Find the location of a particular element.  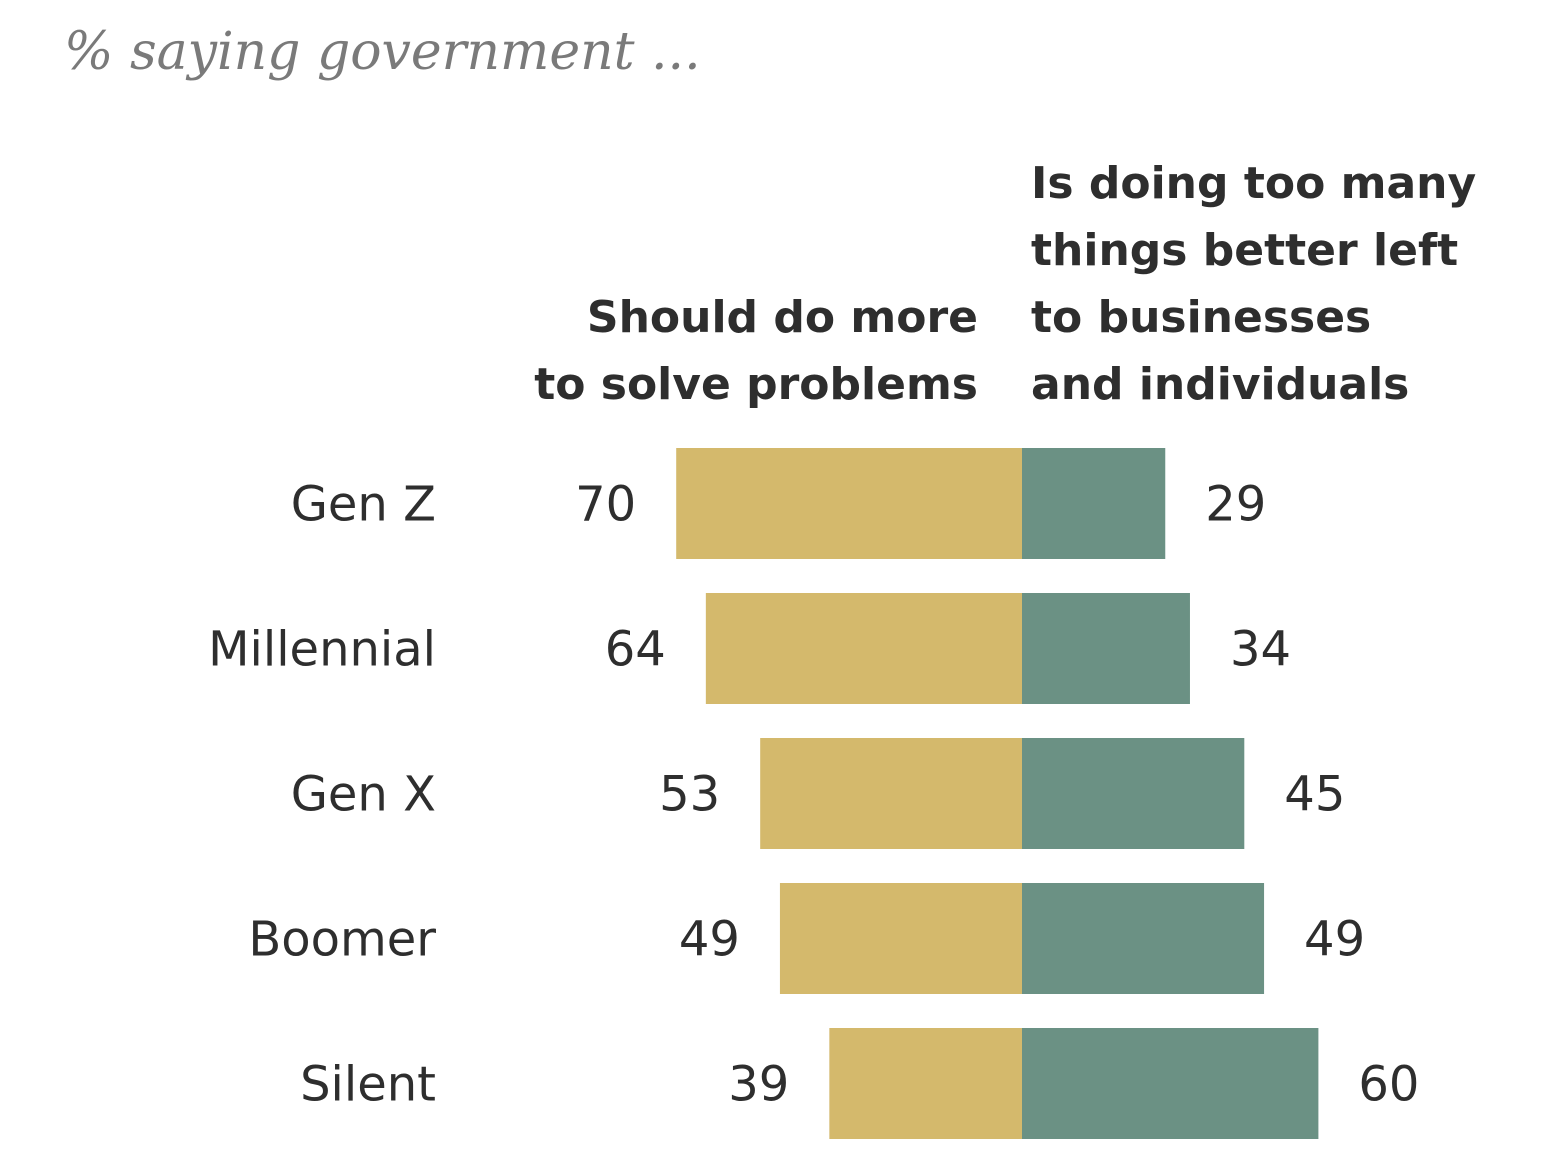

data-label-series-0: 70 is located at coordinates (605, 505).